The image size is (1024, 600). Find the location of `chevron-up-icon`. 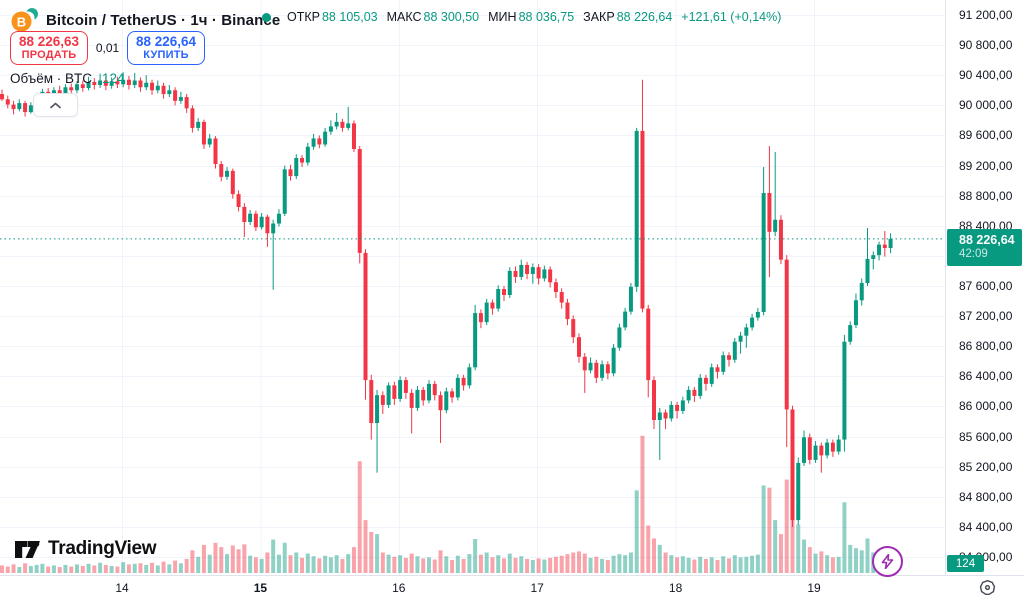

chevron-up-icon is located at coordinates (55, 105).